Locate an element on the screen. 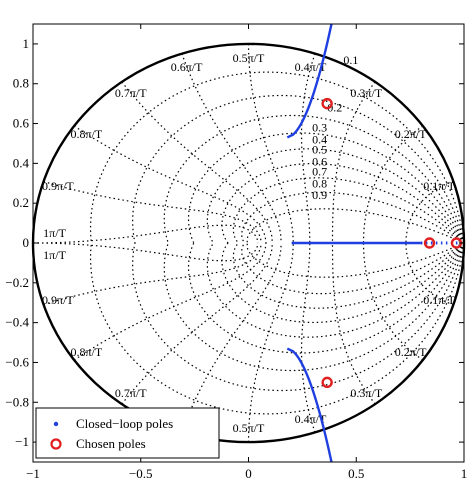  damping-curve-0.6-upper is located at coordinates (342, 203).